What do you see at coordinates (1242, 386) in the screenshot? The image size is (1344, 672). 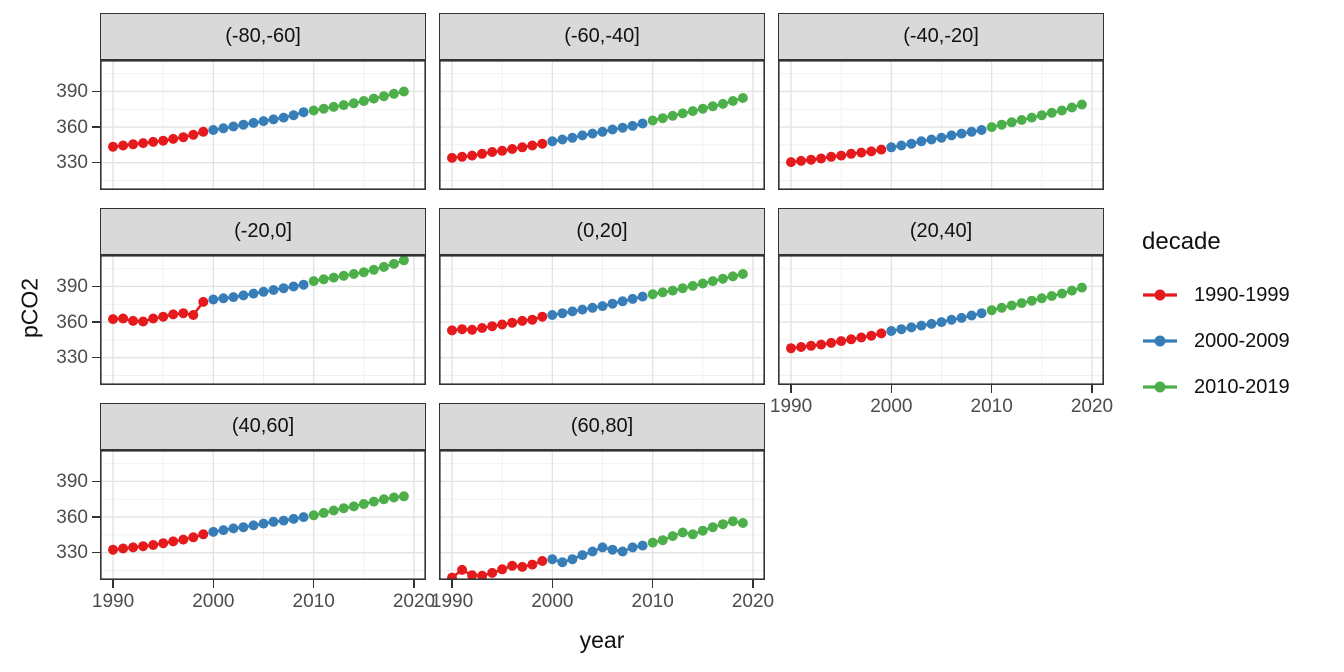 I see `legend-item-label: 2010-2019` at bounding box center [1242, 386].